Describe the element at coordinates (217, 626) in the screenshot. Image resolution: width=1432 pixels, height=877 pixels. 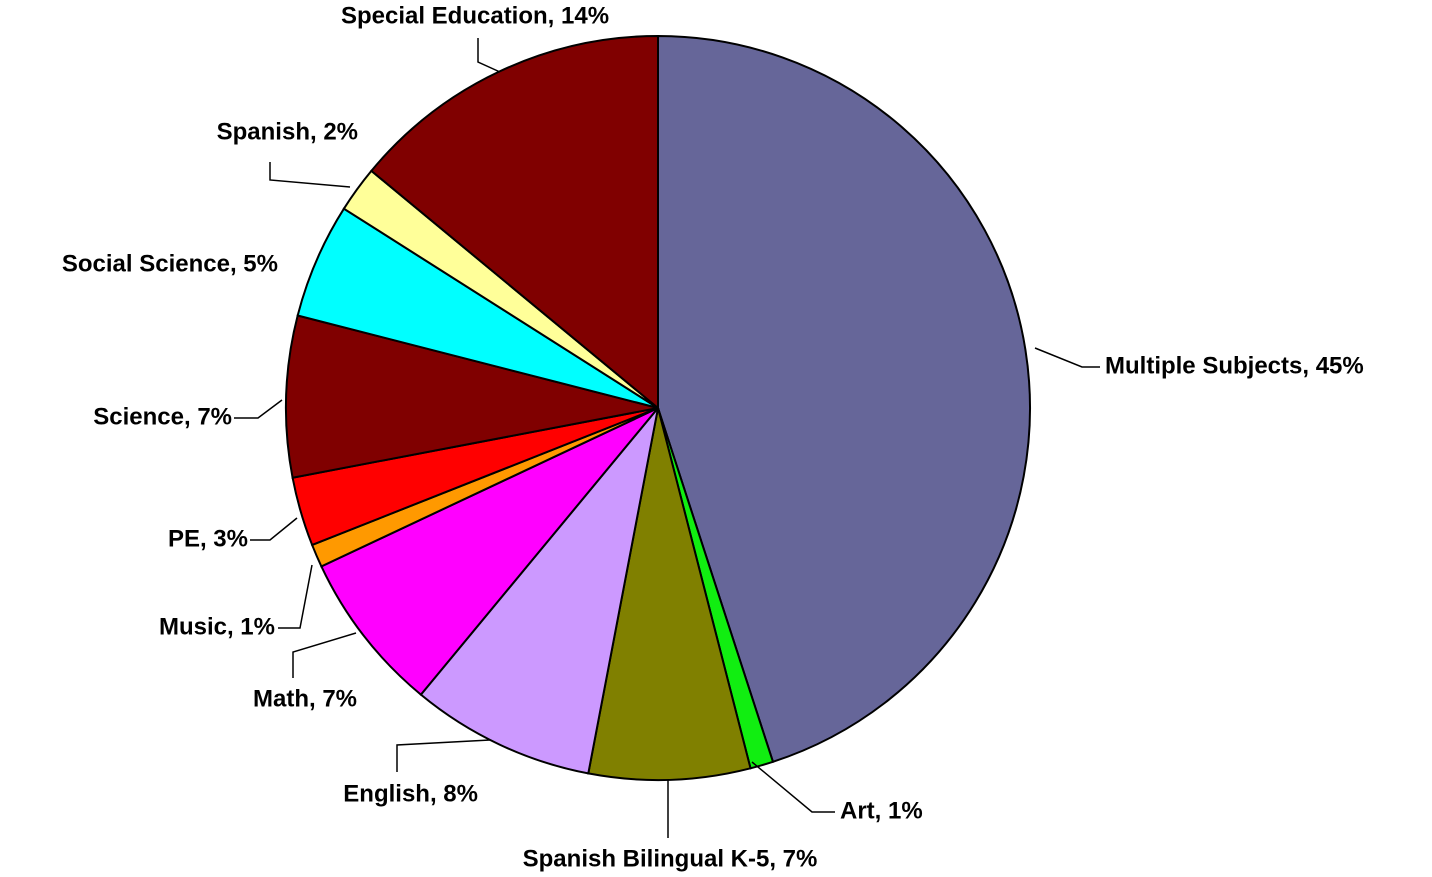
I see `data-label: Music, 1%` at that location.